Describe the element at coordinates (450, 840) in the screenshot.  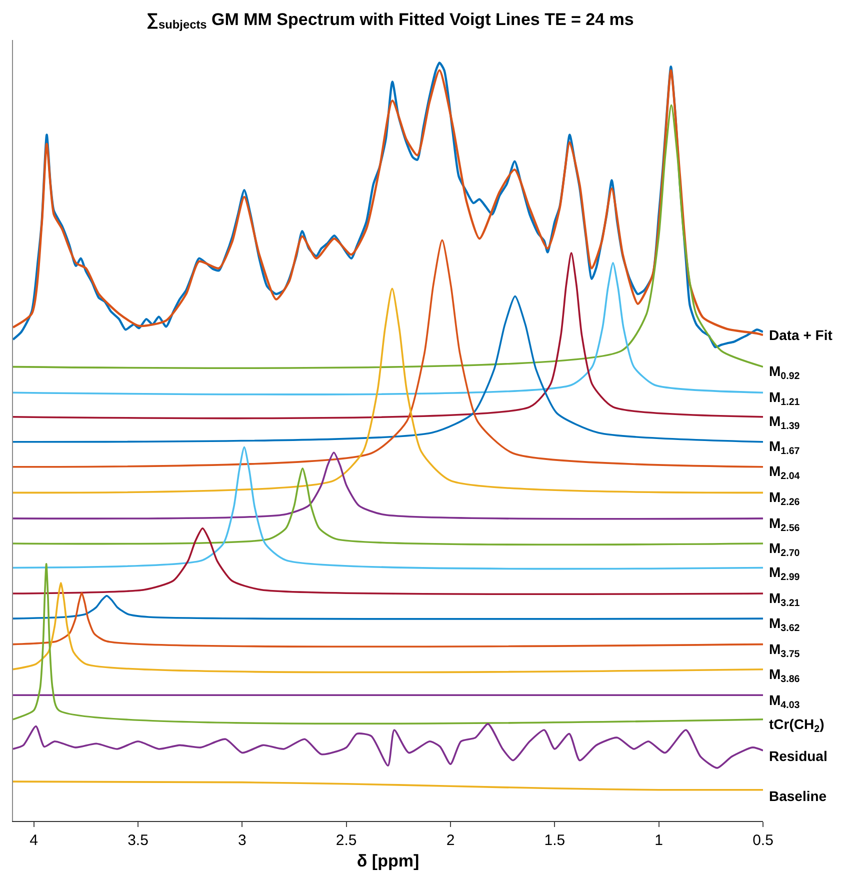
I see `x-tick-label: 2` at that location.